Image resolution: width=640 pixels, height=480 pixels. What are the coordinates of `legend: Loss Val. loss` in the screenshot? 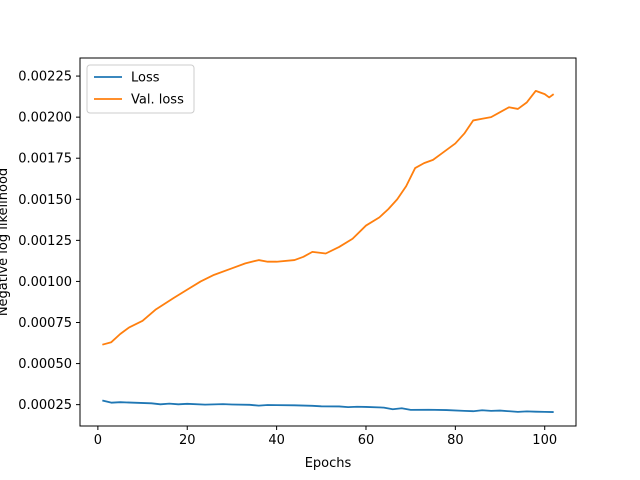 It's located at (140, 89).